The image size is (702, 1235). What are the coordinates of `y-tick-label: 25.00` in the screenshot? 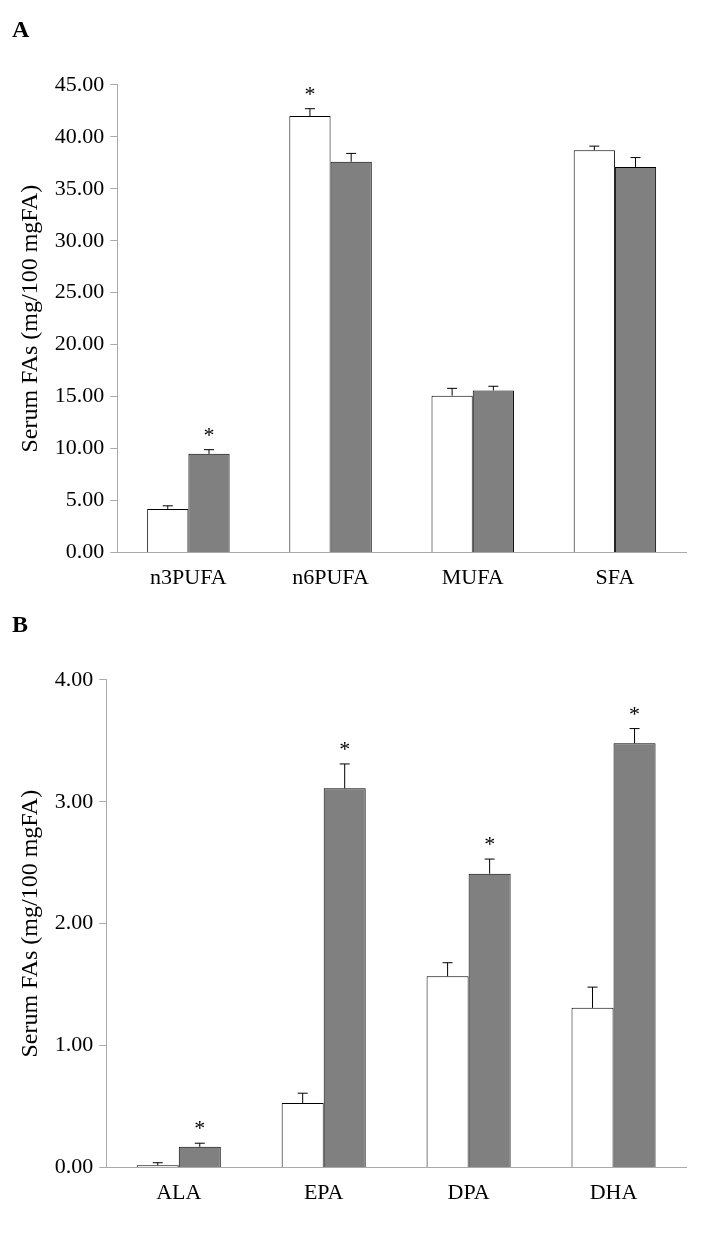 It's located at (79, 291).